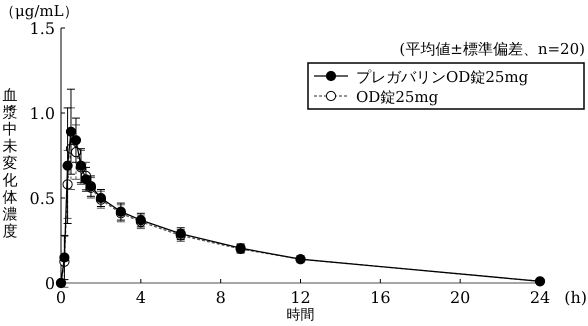 This screenshot has width=588, height=326. What do you see at coordinates (397, 97) in the screenshot?
I see `legend-label: OD錠25mg` at bounding box center [397, 97].